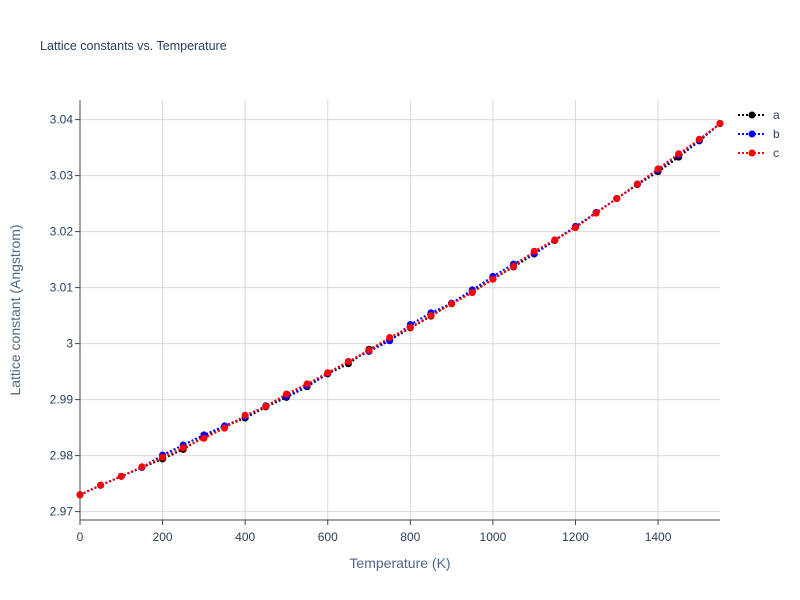  What do you see at coordinates (69, 344) in the screenshot?
I see `y-tick-label: 3` at bounding box center [69, 344].